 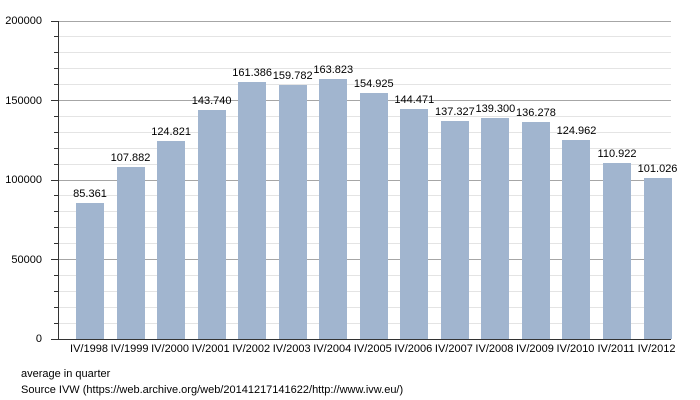 I want to click on x-axis-label: IV/2007, so click(x=453, y=349).